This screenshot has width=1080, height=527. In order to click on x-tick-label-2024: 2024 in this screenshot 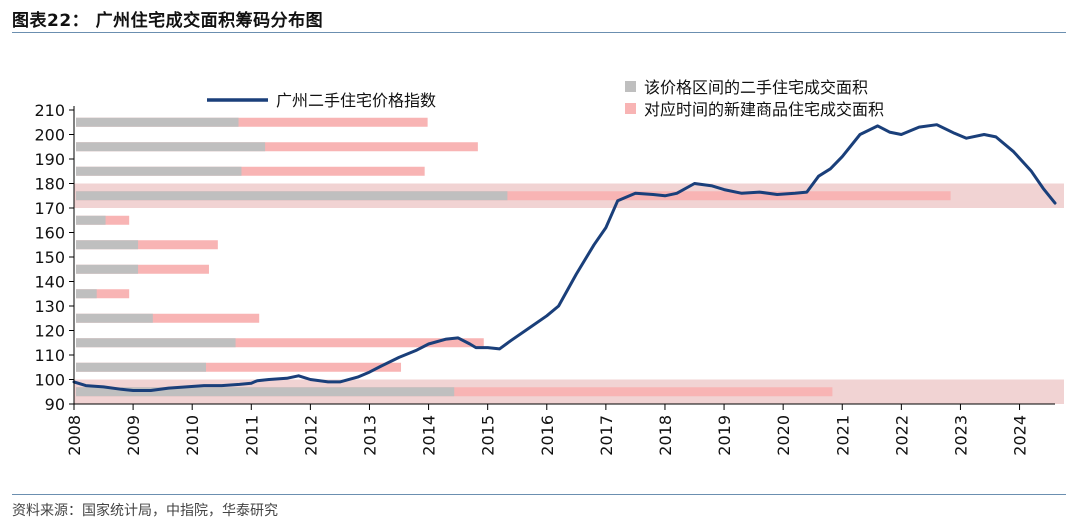, I will do `click(1020, 435)`.